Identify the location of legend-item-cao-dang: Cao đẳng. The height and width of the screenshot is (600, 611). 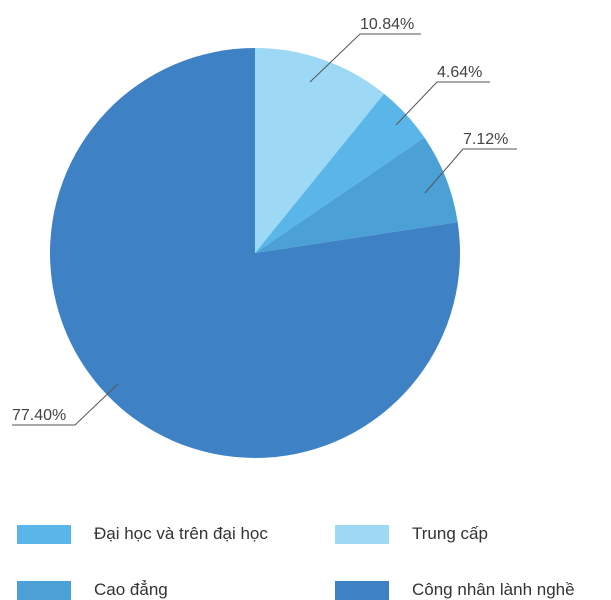
(92, 590).